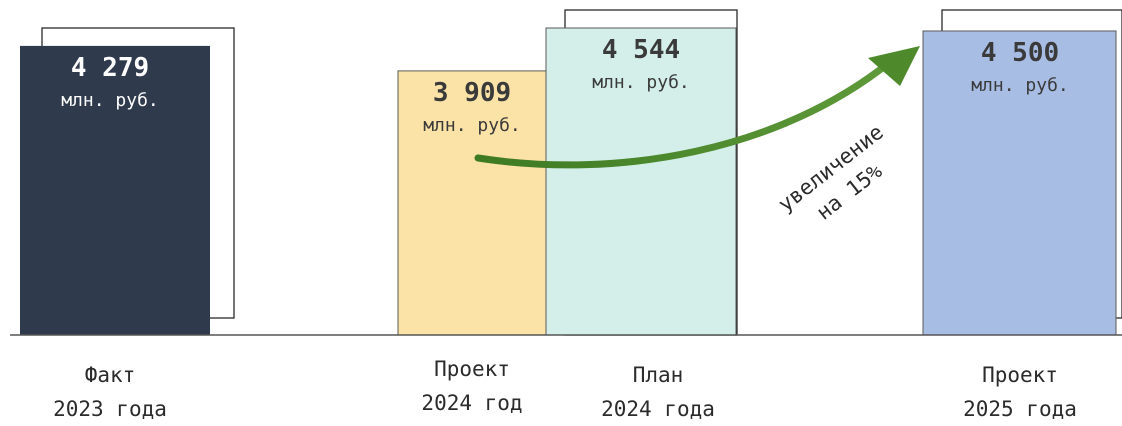  I want to click on category-label-line: 2024 год, so click(472, 403).